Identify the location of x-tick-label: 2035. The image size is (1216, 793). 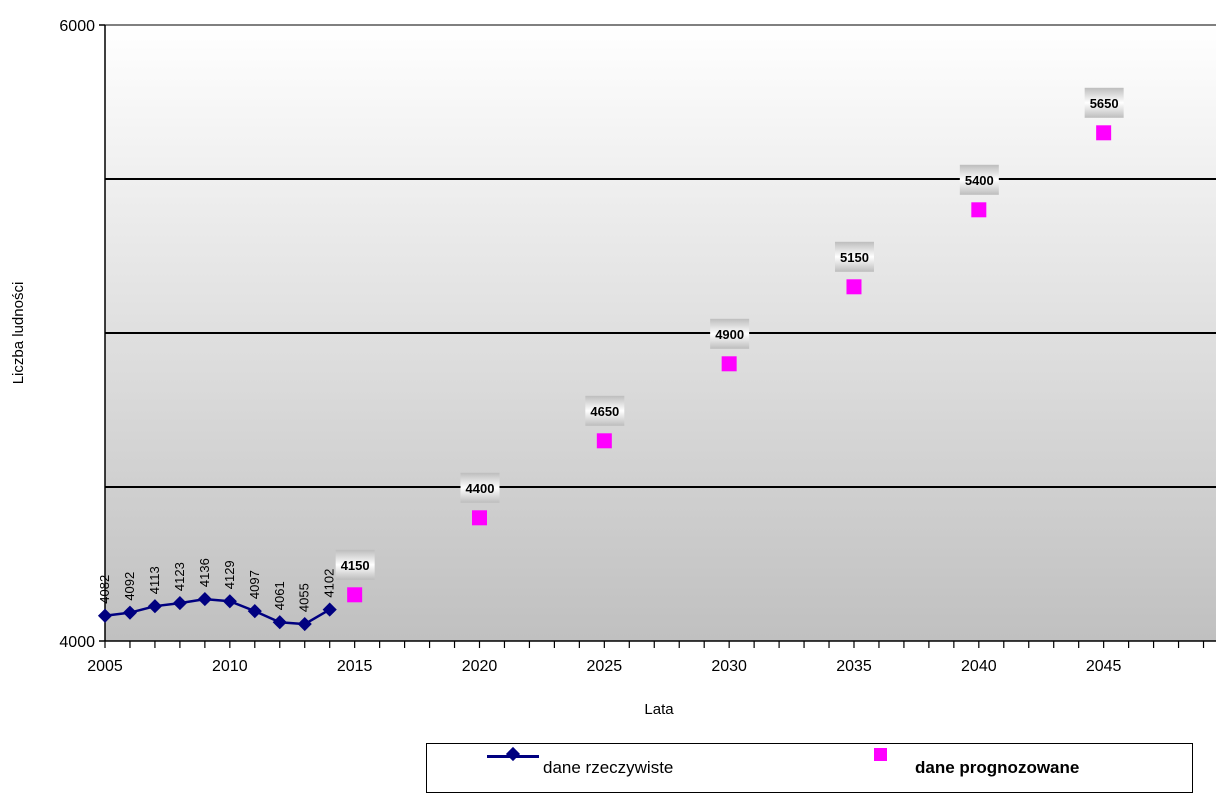
(854, 666).